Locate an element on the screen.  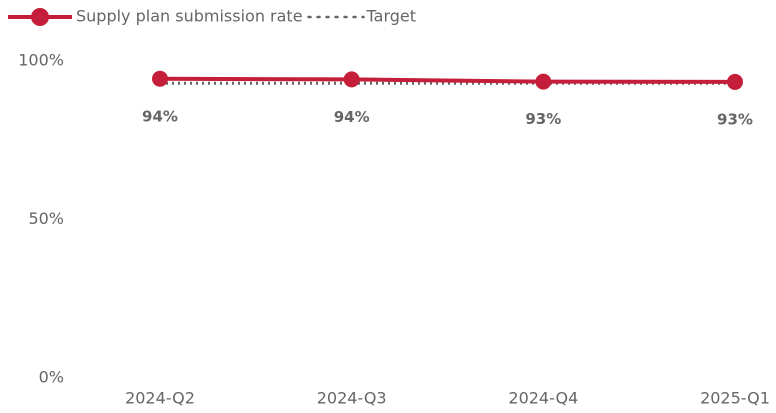
y-tick-label: 0% is located at coordinates (51, 377).